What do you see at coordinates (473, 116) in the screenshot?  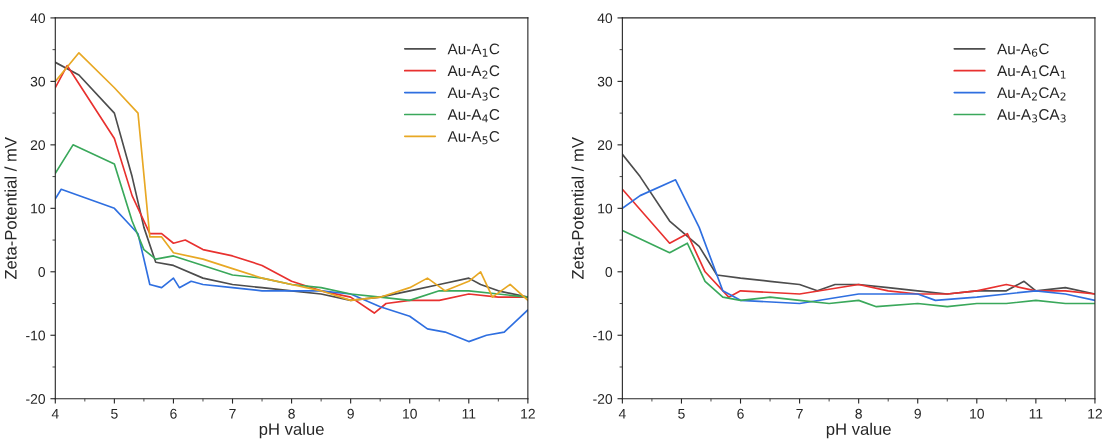 I see `legend-label: Au-A$_{4}$C` at bounding box center [473, 116].